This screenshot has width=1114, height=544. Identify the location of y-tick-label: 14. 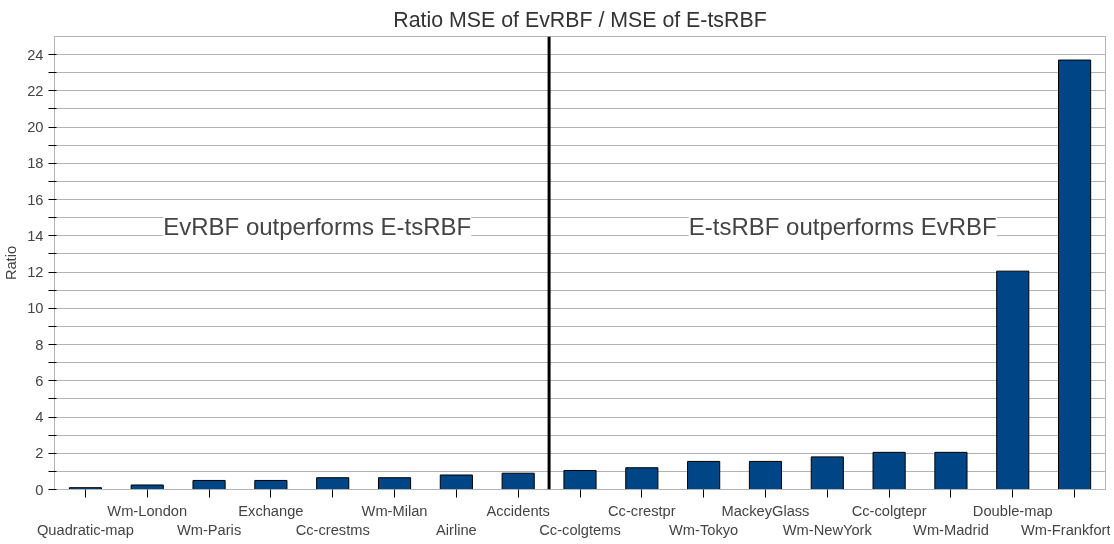
(35, 235).